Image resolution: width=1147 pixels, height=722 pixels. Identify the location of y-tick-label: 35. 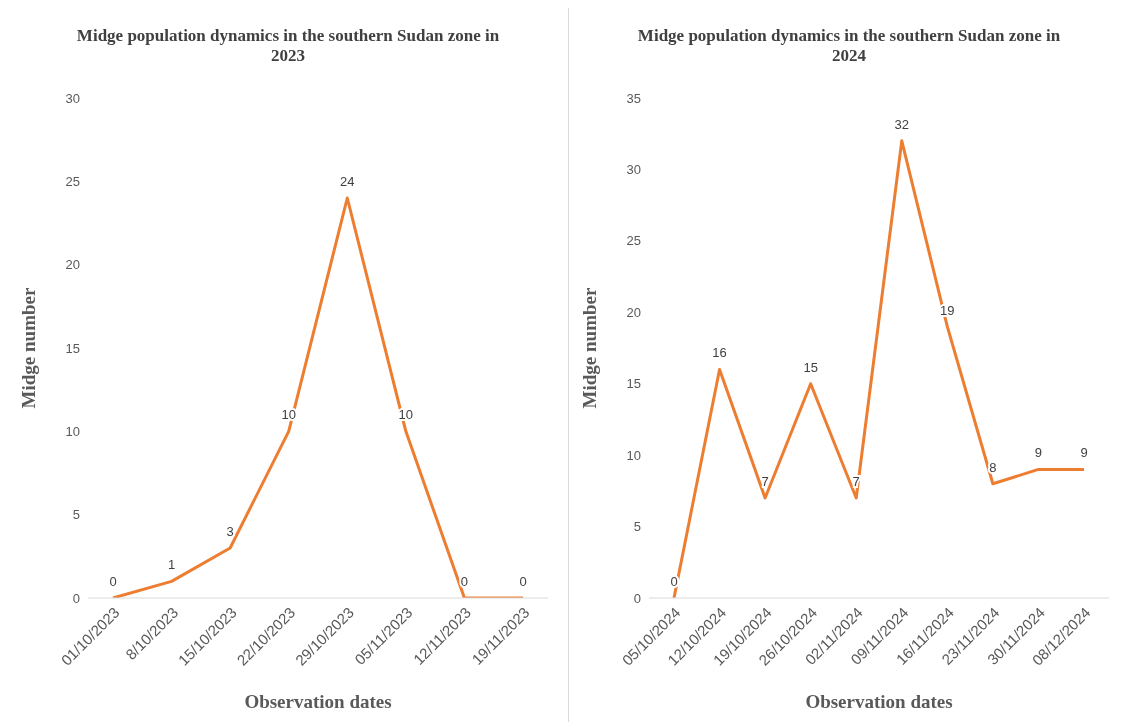
(633, 98).